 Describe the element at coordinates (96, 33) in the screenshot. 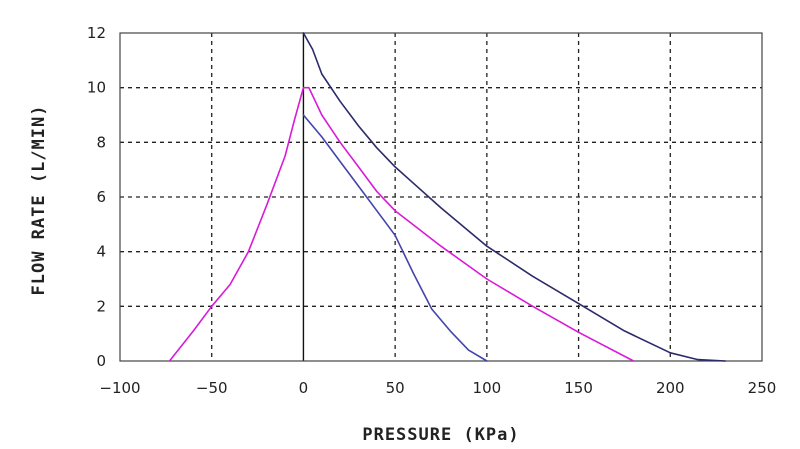

I see `y-tick-label: 12` at that location.